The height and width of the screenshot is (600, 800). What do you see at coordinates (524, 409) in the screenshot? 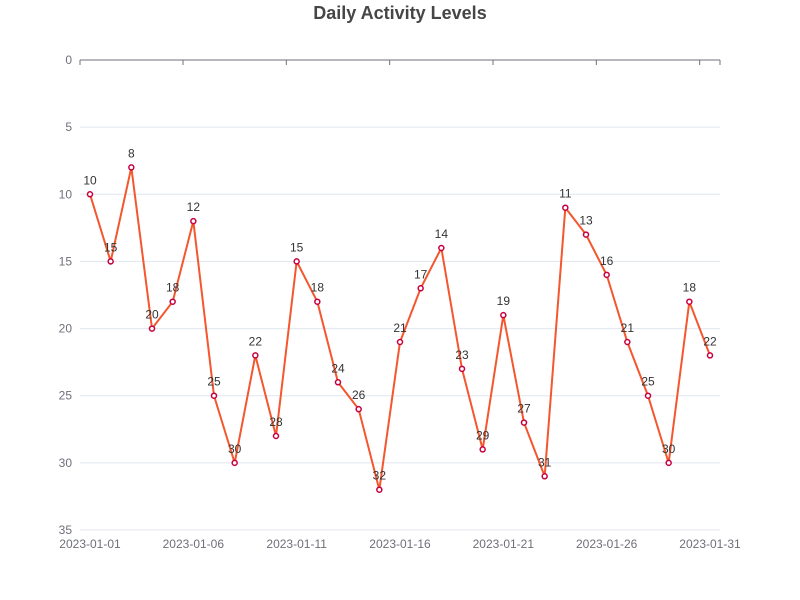
I see `data-label: 27` at bounding box center [524, 409].